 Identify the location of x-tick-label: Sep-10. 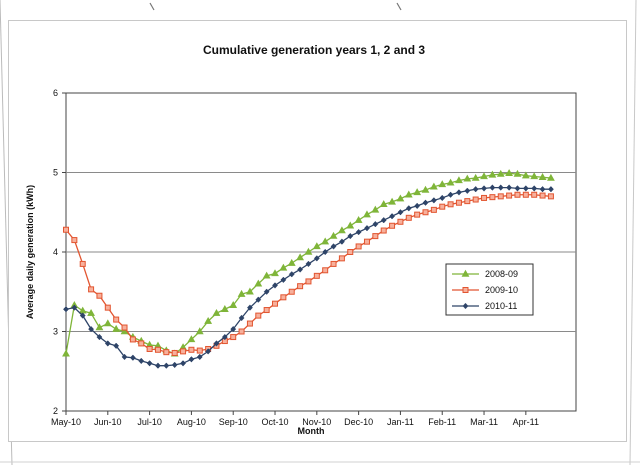
(233, 422).